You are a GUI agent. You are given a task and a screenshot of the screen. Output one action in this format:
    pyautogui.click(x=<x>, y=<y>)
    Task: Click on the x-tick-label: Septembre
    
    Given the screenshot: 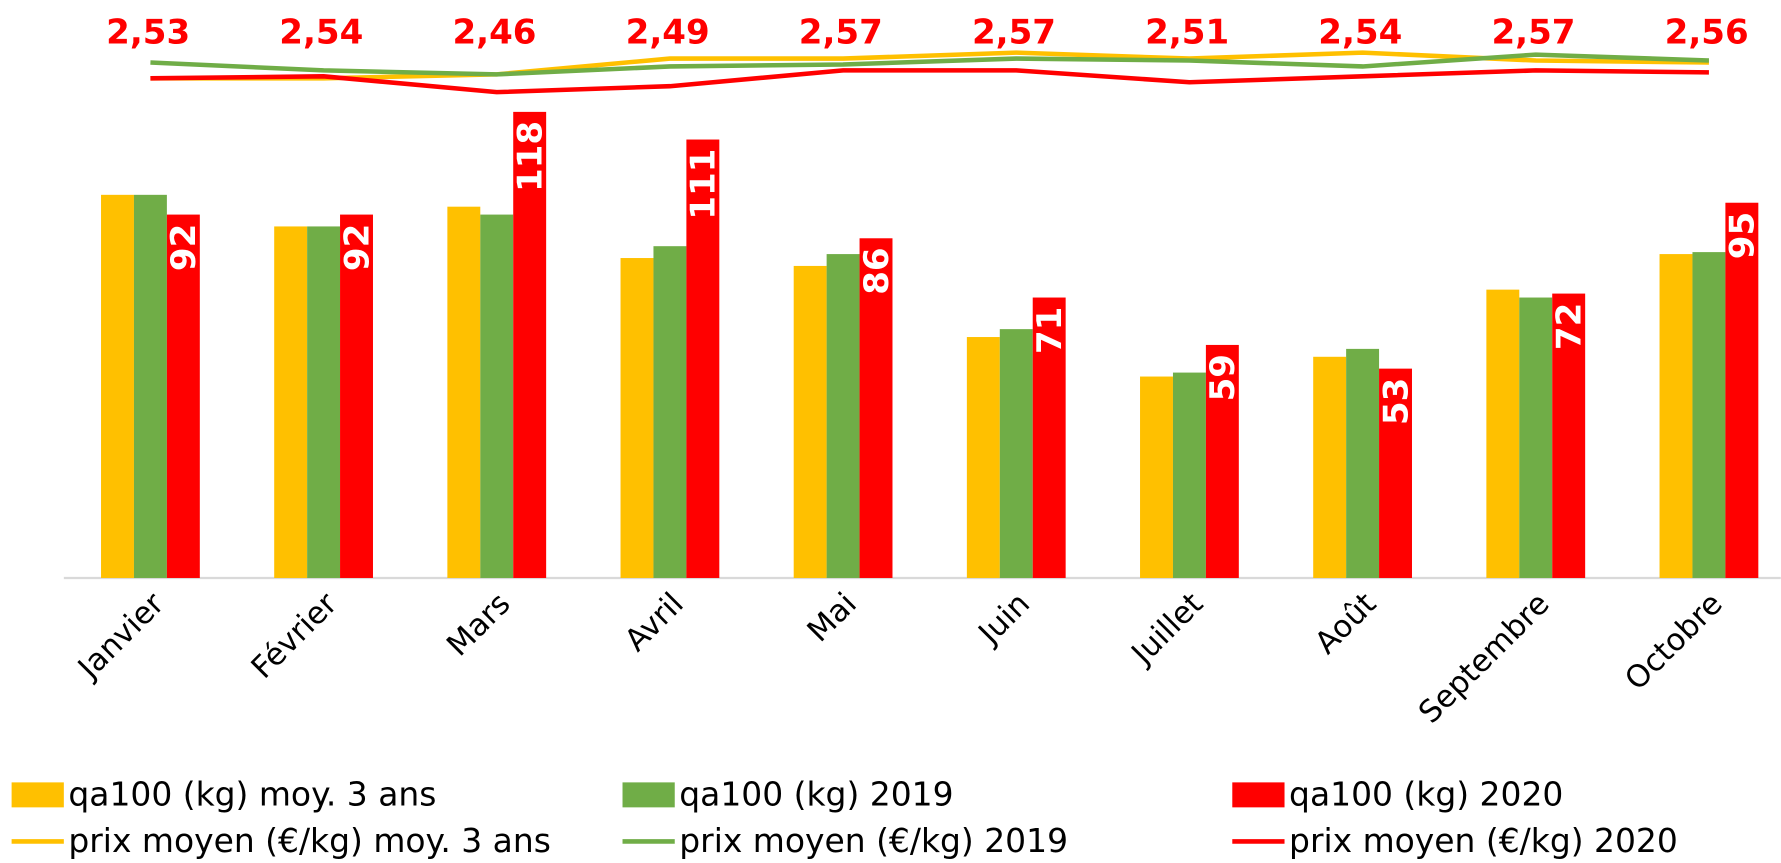 What is the action you would take?
    pyautogui.click(x=1484, y=658)
    